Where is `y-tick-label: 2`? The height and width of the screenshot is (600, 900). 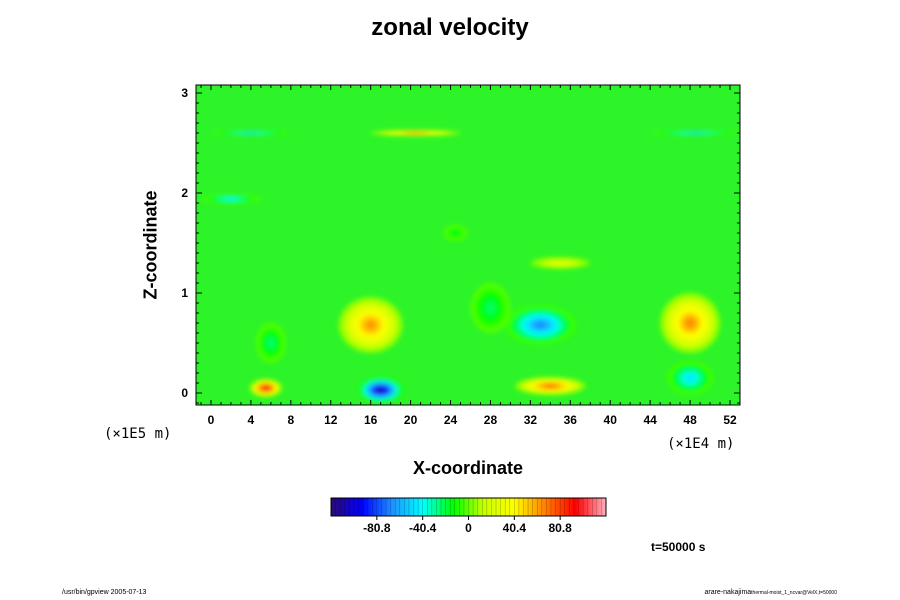 y-tick-label: 2 is located at coordinates (184, 193).